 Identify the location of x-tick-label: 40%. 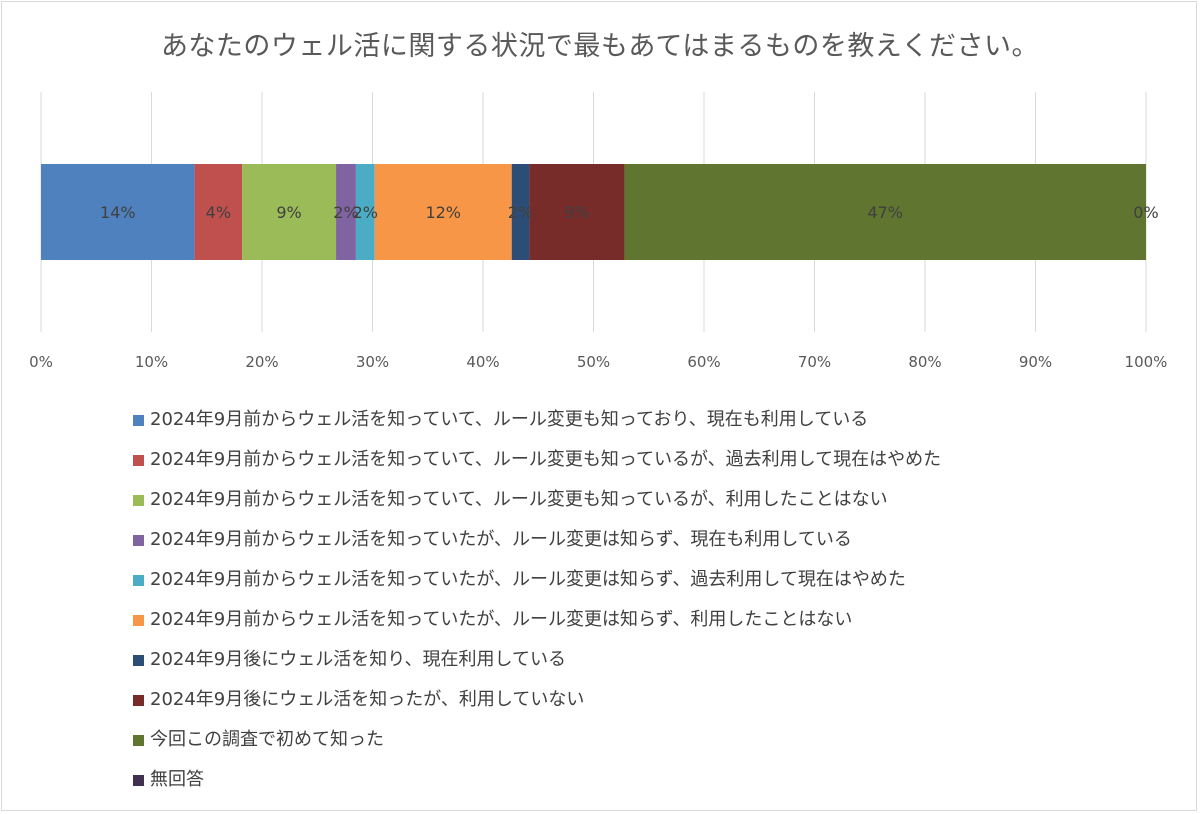
(482, 362).